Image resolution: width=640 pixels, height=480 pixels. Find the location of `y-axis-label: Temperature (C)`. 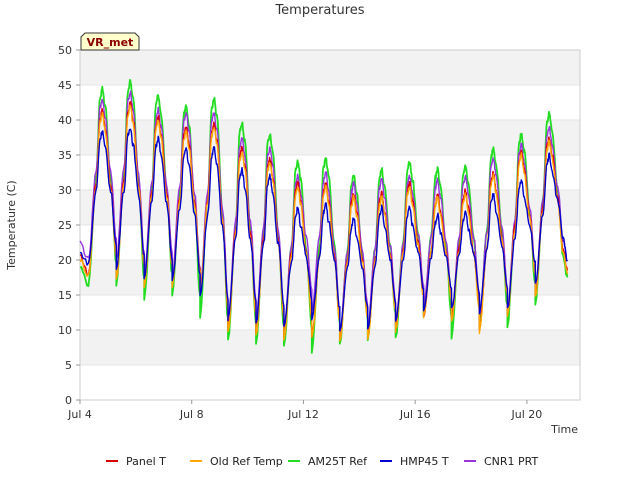

y-axis-label: Temperature (C) is located at coordinates (11, 225).